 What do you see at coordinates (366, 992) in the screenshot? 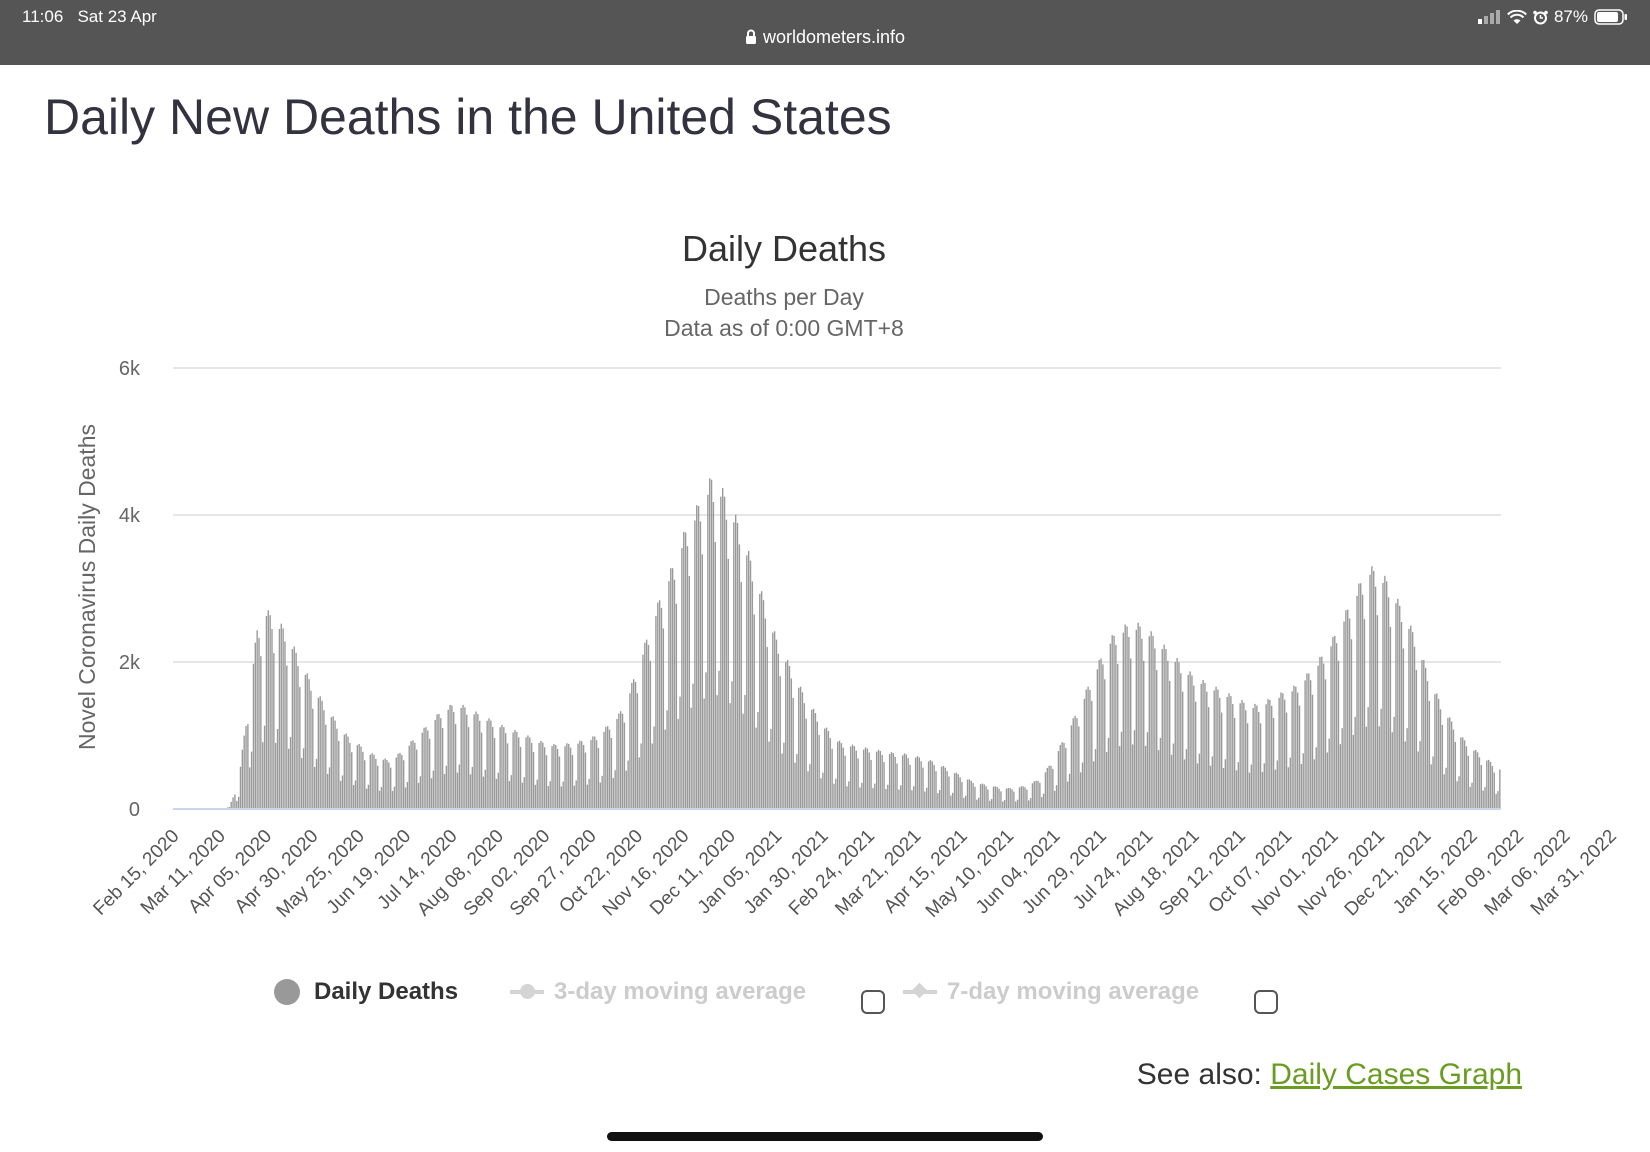
I see `legend-item-daily-deaths: Daily Deaths` at bounding box center [366, 992].